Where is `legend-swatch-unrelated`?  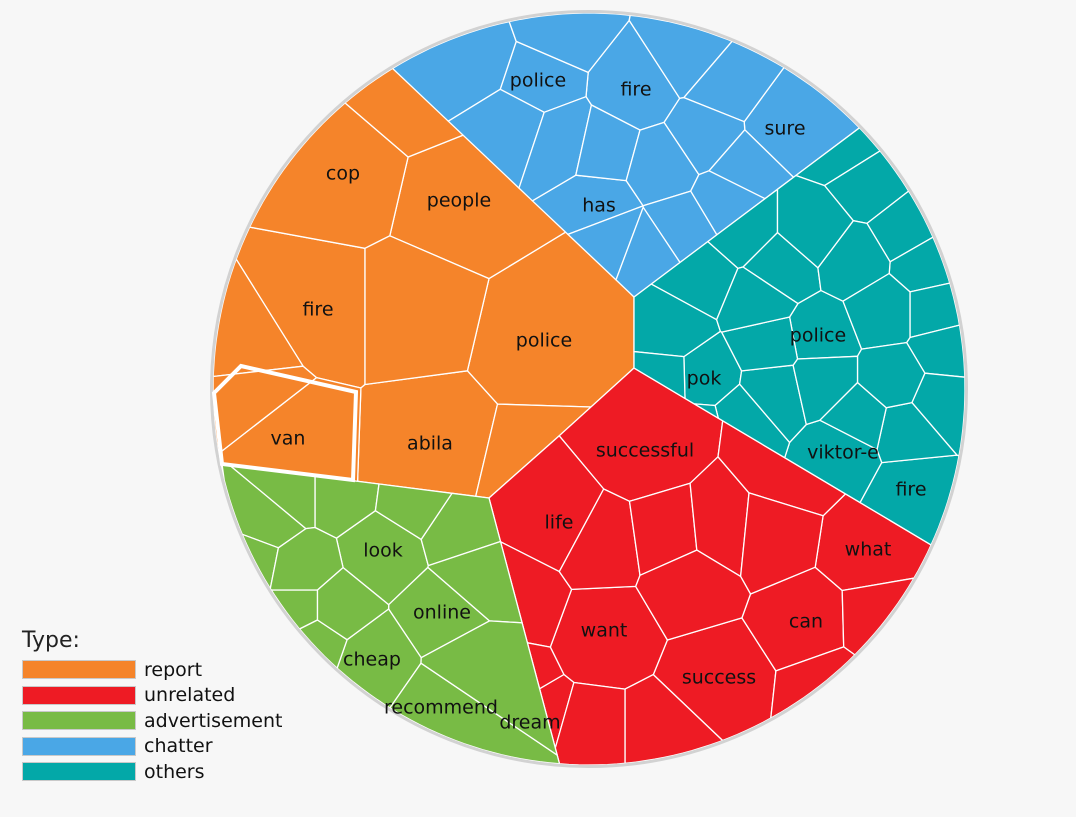
legend-swatch-unrelated is located at coordinates (79, 695).